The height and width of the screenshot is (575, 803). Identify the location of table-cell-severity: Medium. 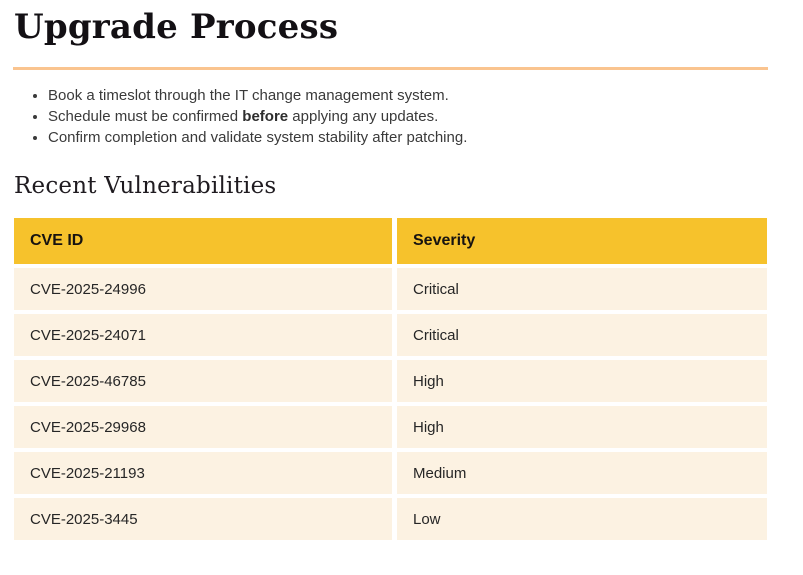
(582, 473).